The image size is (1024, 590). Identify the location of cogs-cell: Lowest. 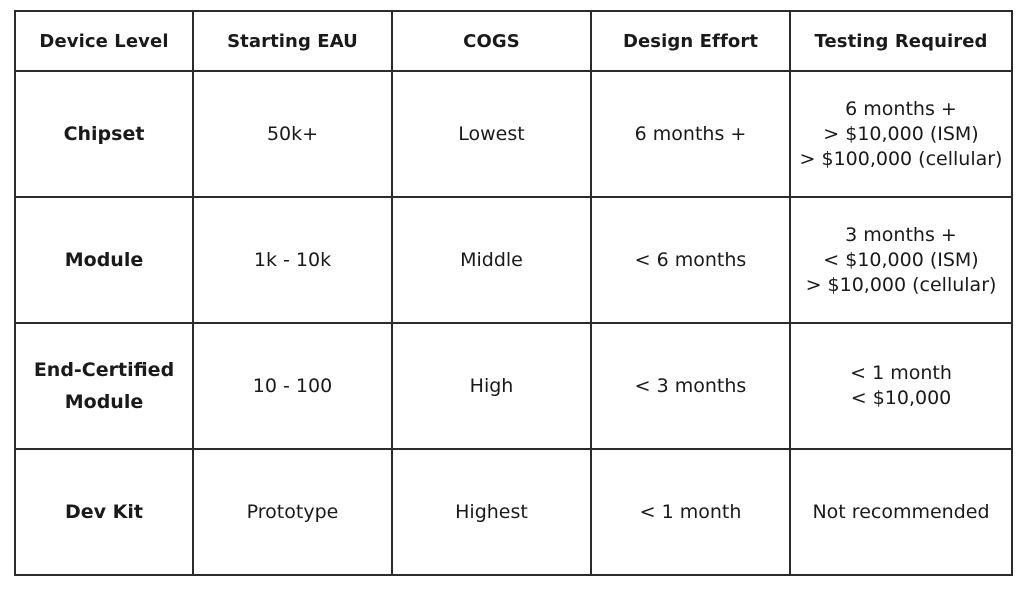
(491, 134).